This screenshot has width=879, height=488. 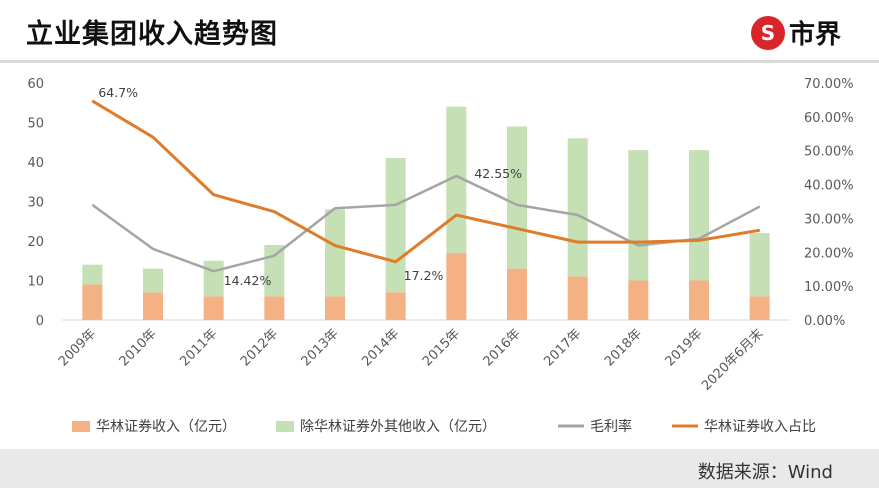 I want to click on y2-tick-label: 50.00%, so click(x=829, y=152).